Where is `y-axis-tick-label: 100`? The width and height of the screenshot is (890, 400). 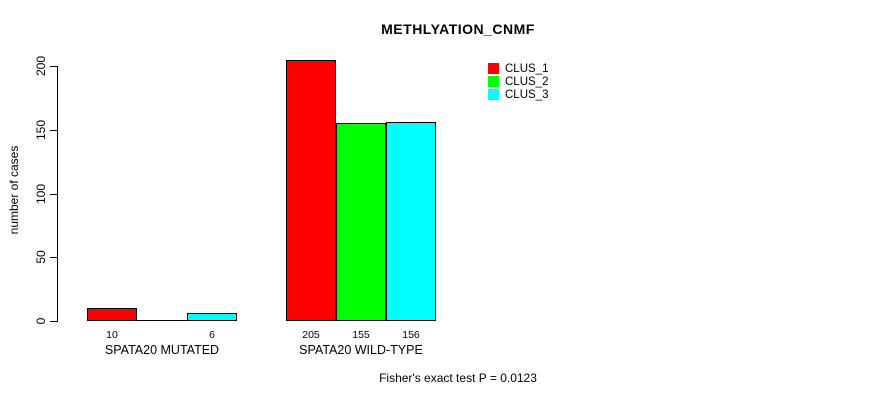 y-axis-tick-label: 100 is located at coordinates (41, 194).